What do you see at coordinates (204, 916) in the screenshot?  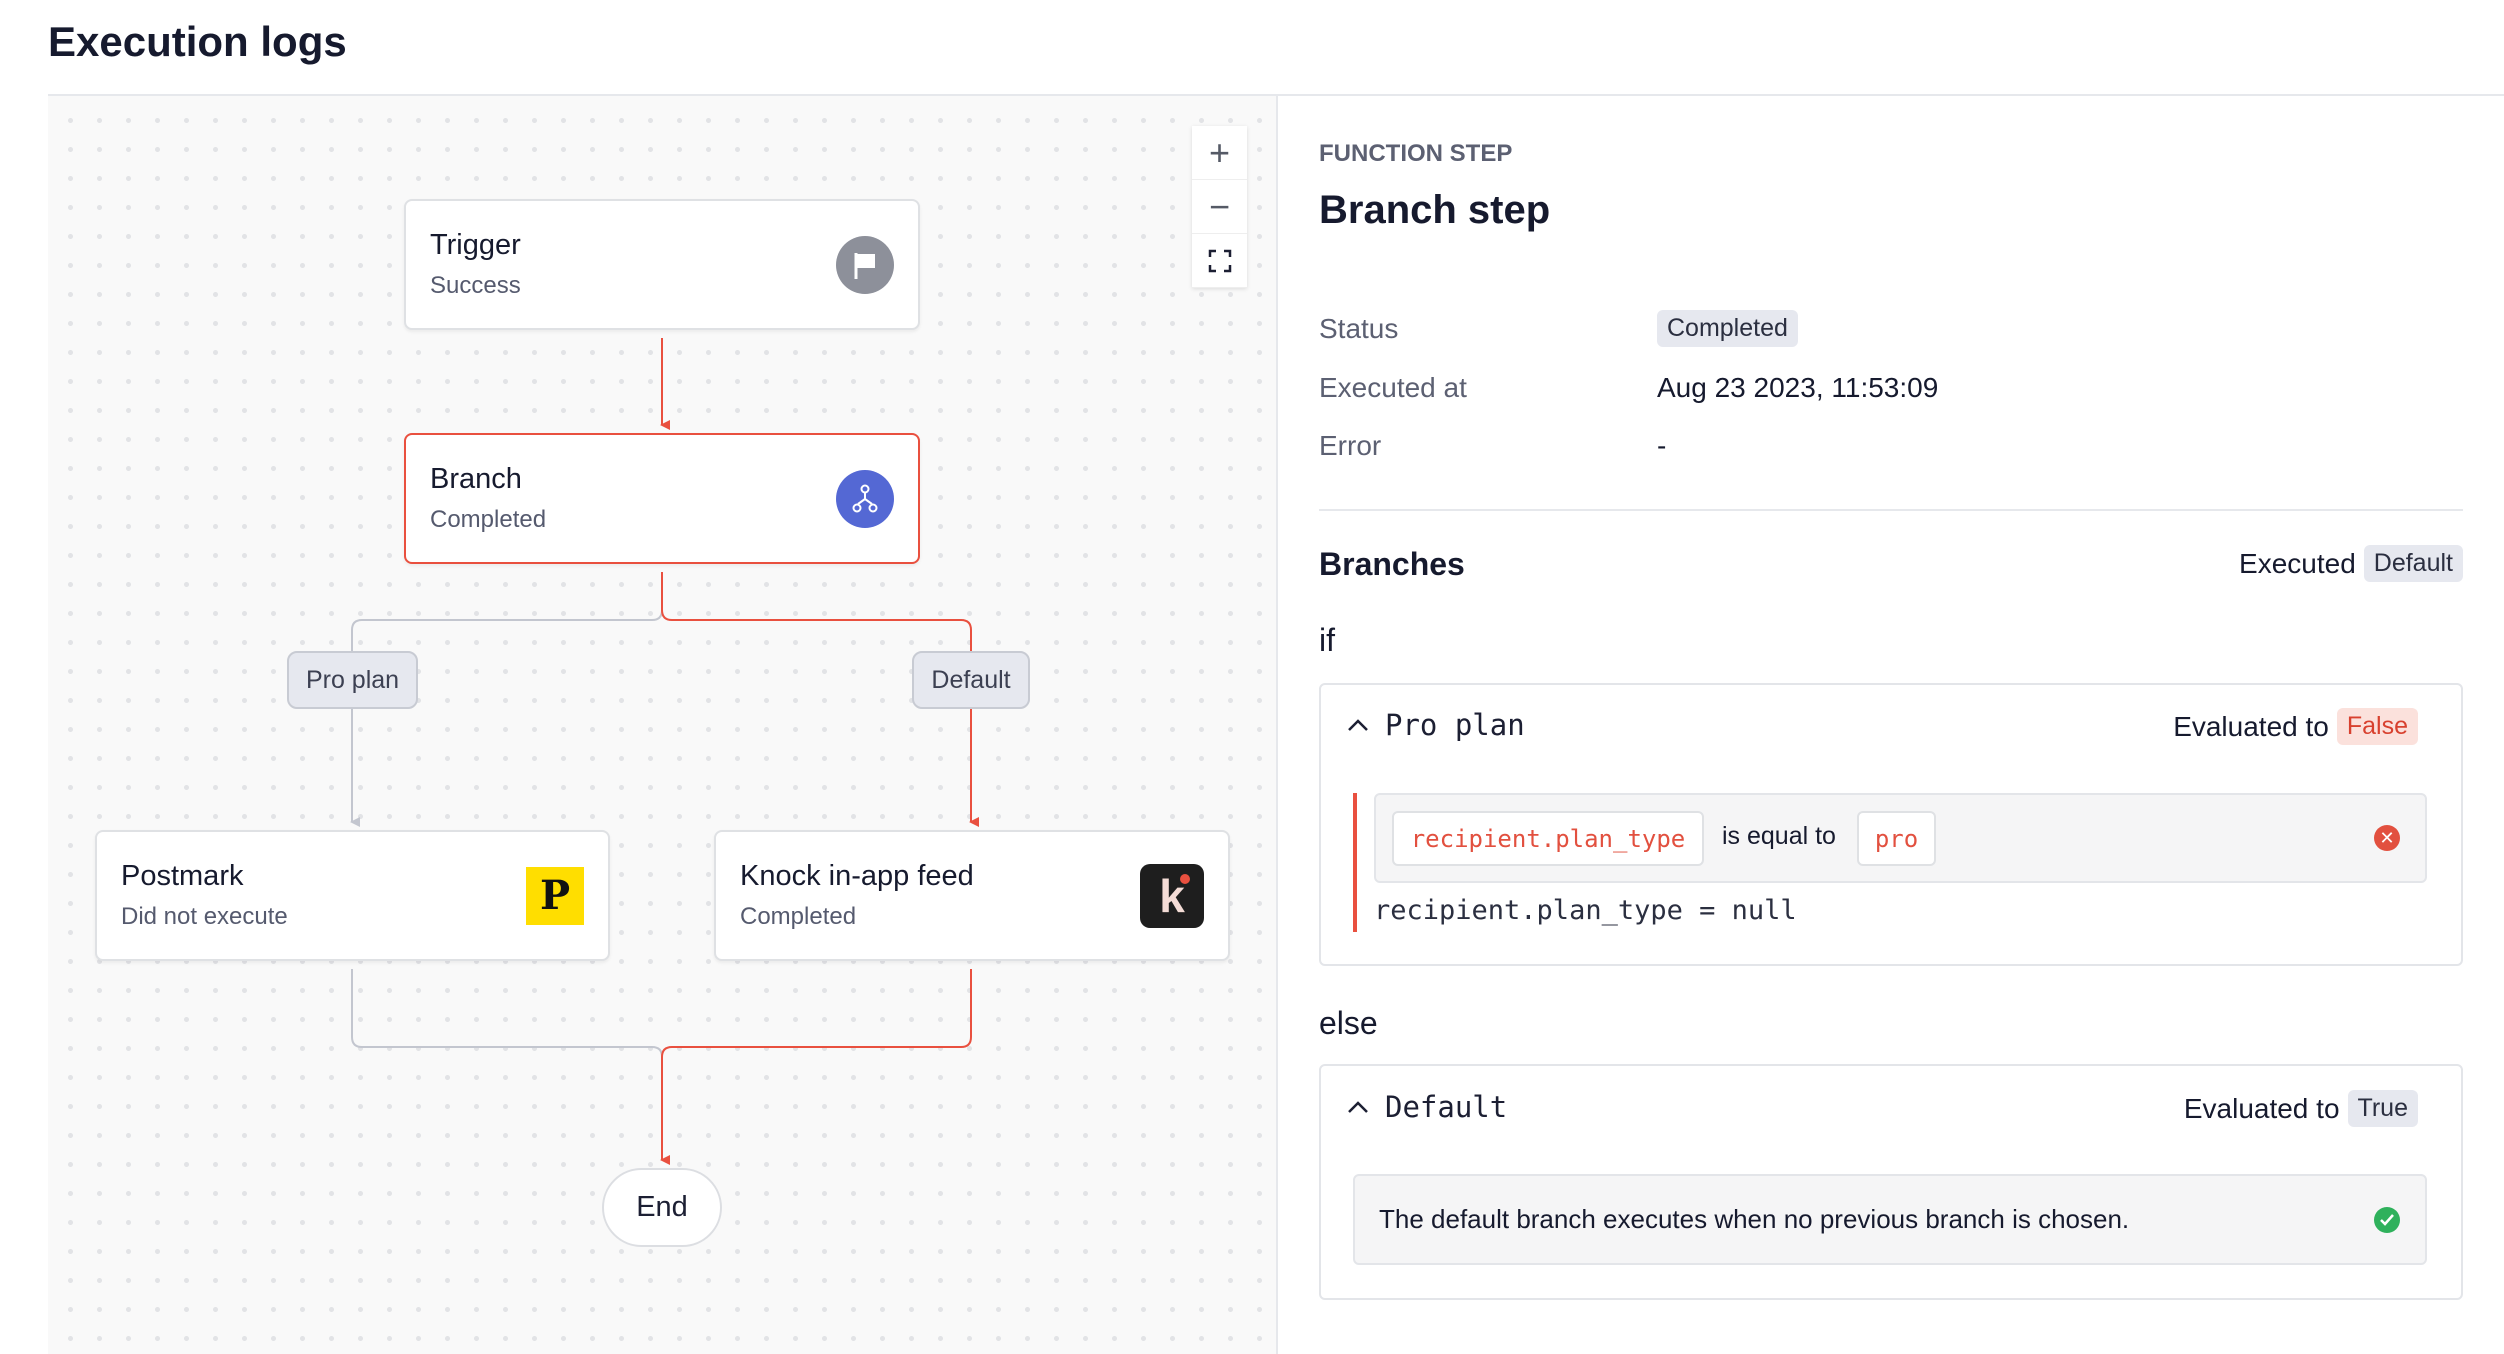 I see `node-status: Did not execute` at bounding box center [204, 916].